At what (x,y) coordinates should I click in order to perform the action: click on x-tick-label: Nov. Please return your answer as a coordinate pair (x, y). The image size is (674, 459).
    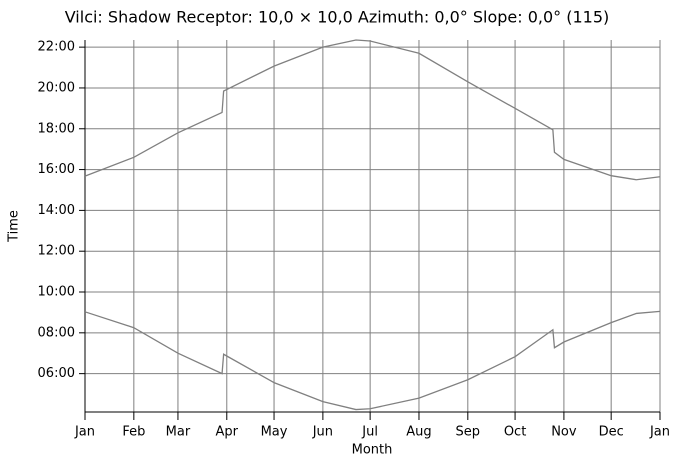
    Looking at the image, I should click on (564, 432).